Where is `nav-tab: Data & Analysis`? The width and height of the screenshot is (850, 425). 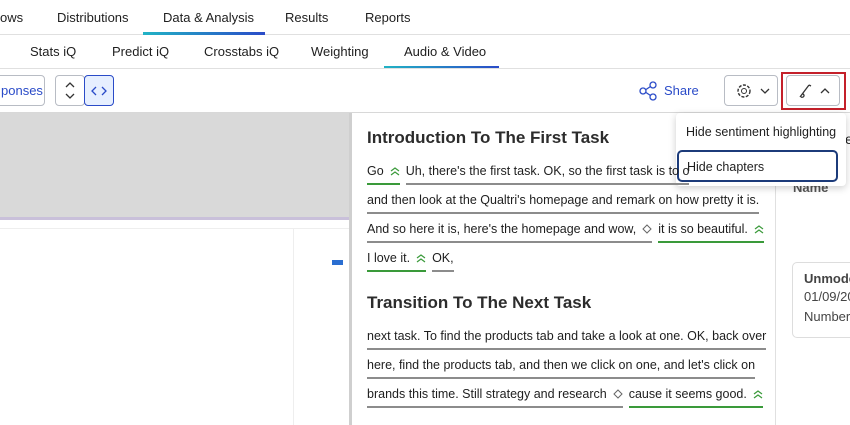
nav-tab: Data & Analysis is located at coordinates (209, 17).